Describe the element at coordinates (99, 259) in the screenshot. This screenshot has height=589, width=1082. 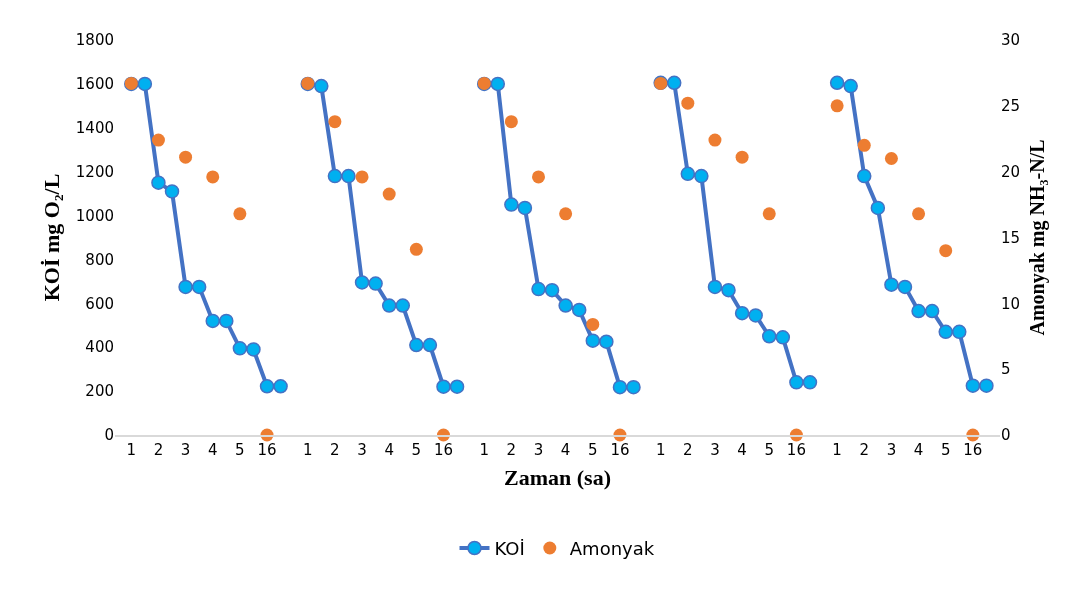
I see `y-tick-label: 800` at that location.